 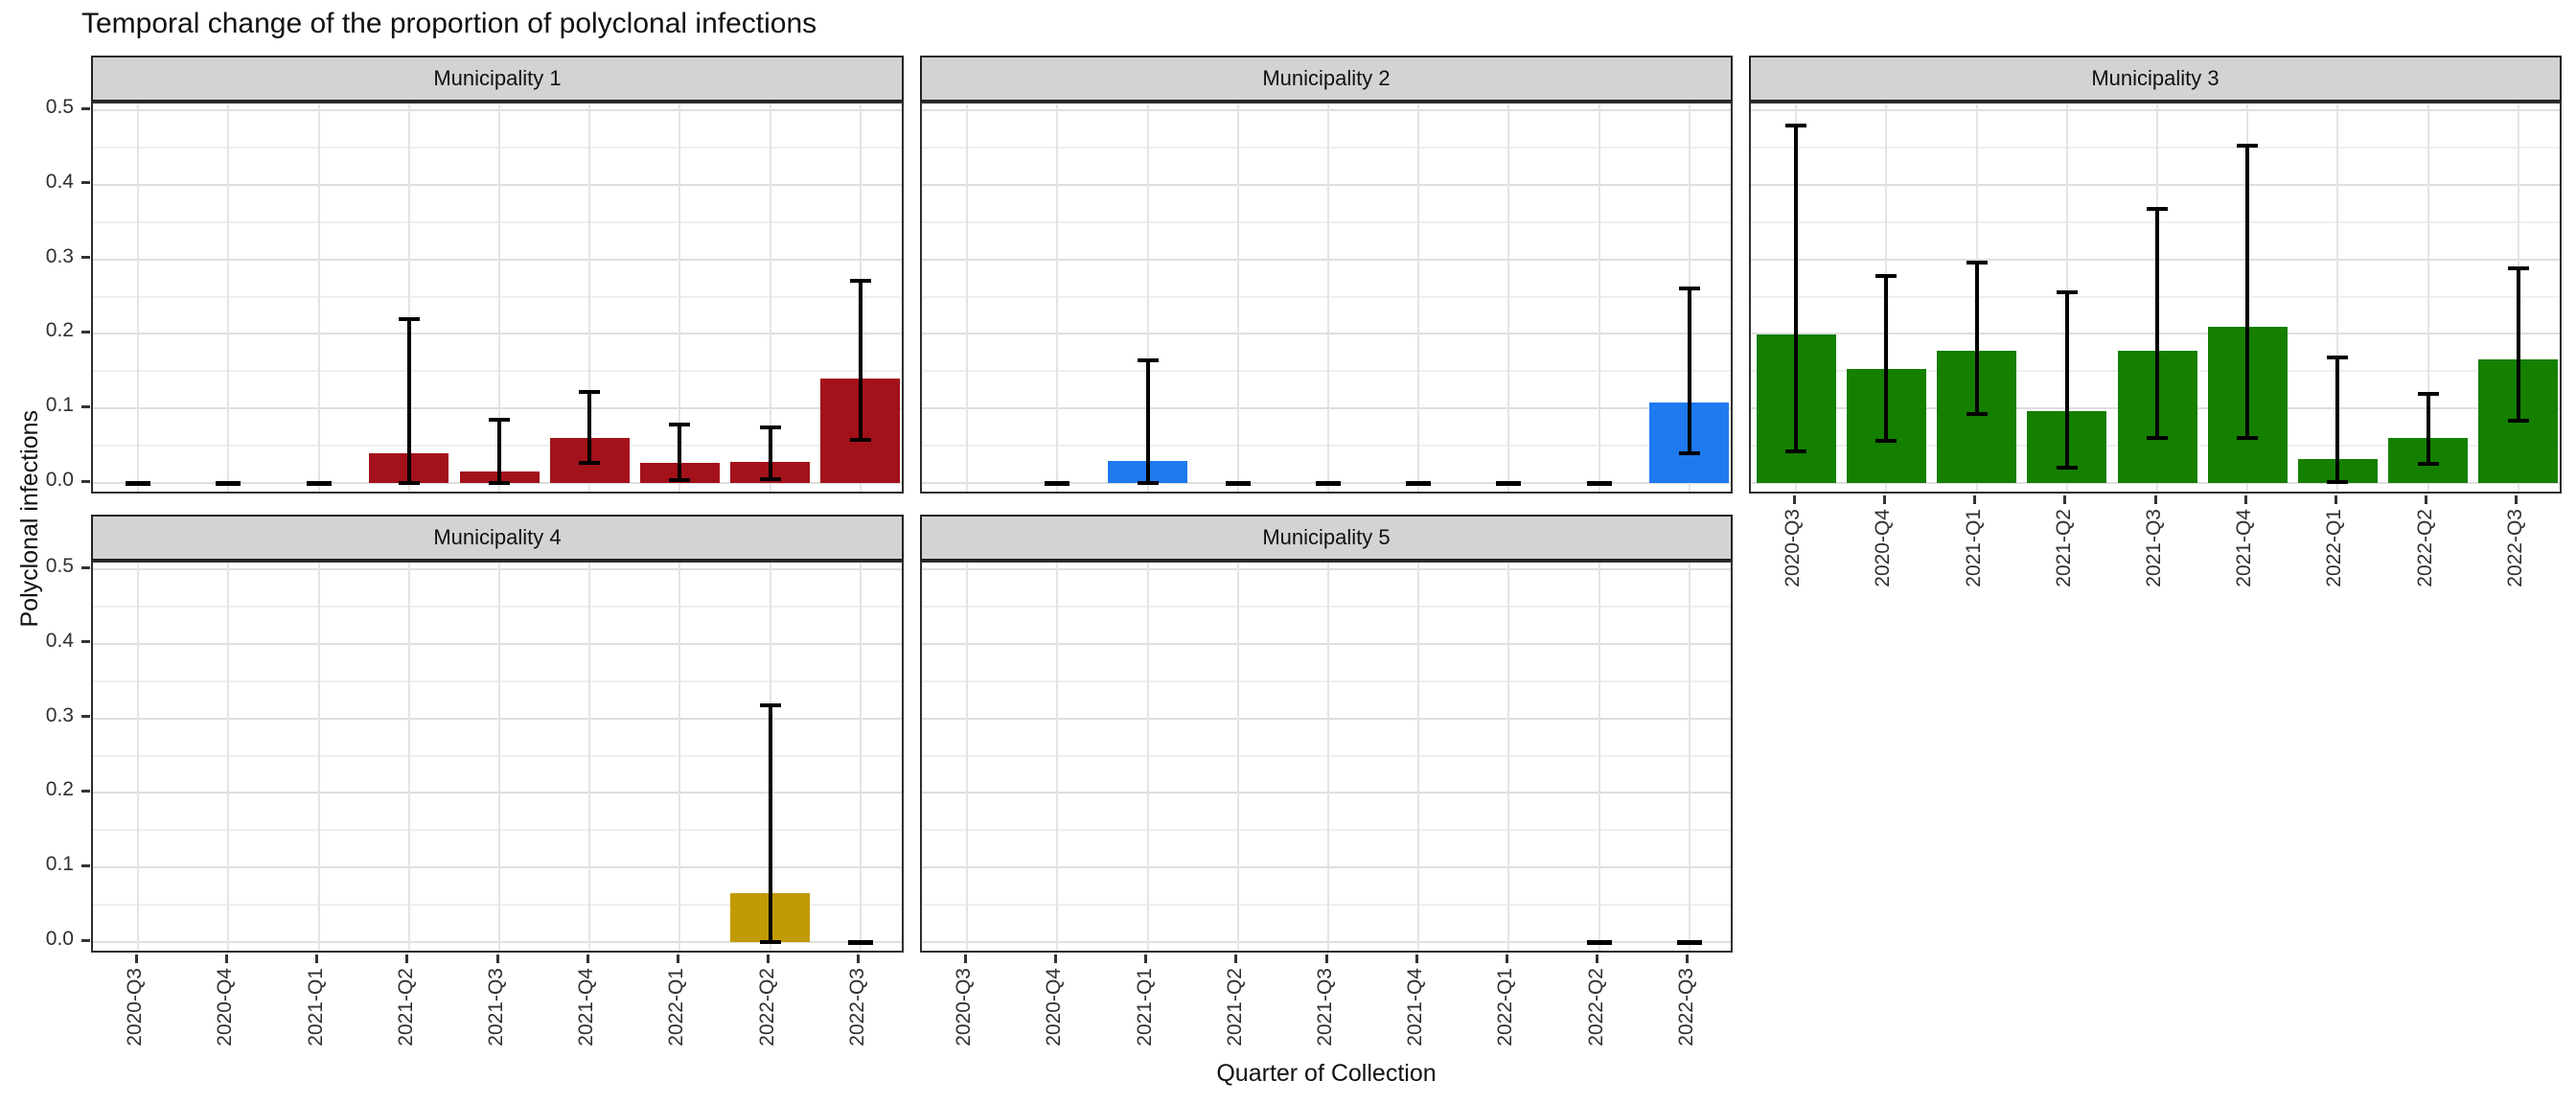 What do you see at coordinates (59, 640) in the screenshot?
I see `y-tick-label: 0.4` at bounding box center [59, 640].